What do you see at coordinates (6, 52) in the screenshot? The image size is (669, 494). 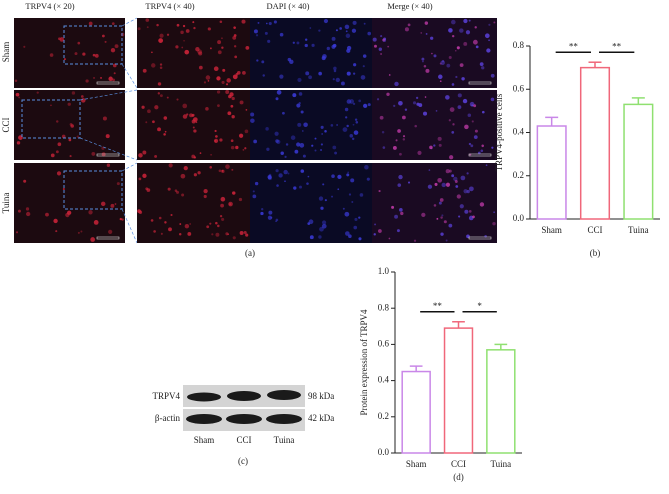 I see `row-label: Sham` at bounding box center [6, 52].